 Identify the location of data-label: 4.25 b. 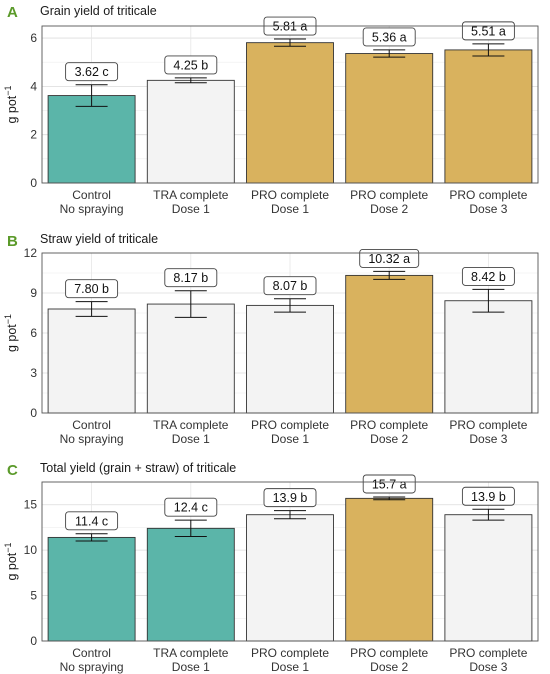
(190, 65).